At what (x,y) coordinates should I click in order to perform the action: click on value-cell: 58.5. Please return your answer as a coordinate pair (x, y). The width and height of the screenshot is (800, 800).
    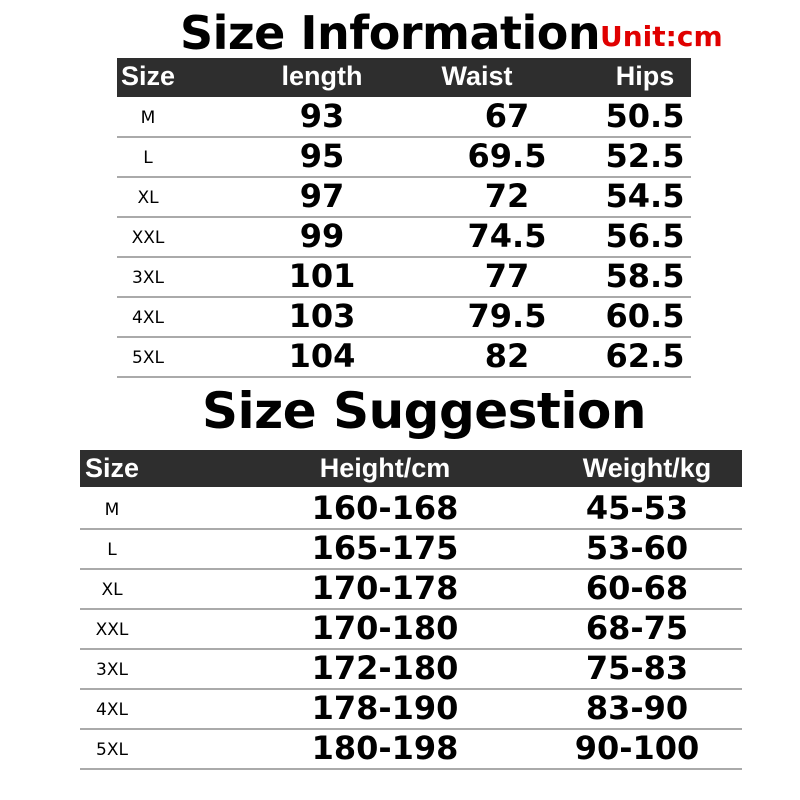
    Looking at the image, I should click on (645, 276).